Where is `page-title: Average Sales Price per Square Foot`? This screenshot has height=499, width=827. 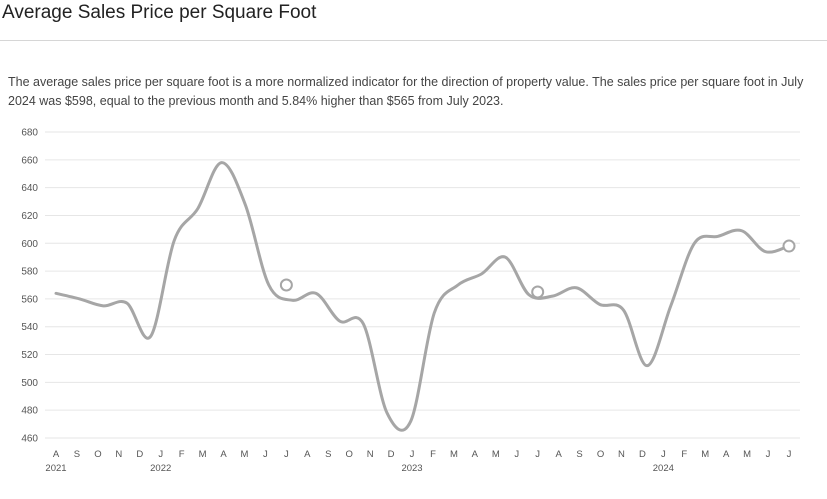
page-title: Average Sales Price per Square Foot is located at coordinates (159, 12).